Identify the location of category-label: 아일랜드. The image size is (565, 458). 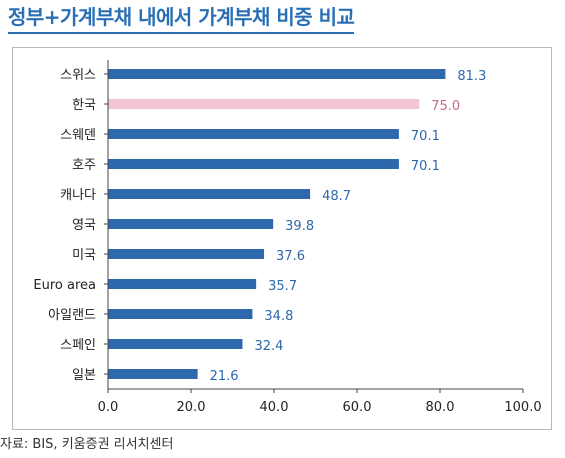
(72, 315).